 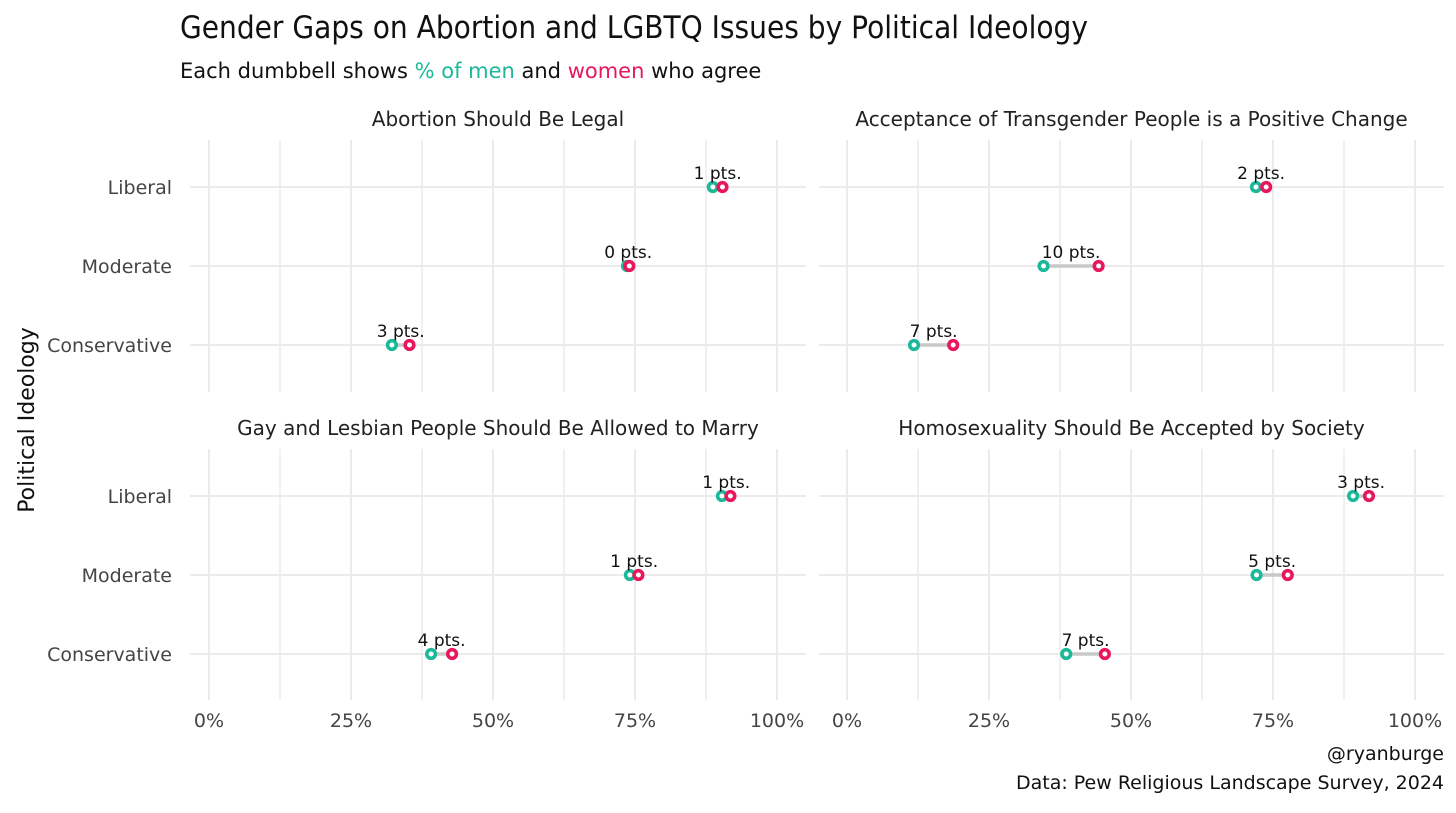 What do you see at coordinates (702, 71) in the screenshot?
I see `subtitle-part: who agree` at bounding box center [702, 71].